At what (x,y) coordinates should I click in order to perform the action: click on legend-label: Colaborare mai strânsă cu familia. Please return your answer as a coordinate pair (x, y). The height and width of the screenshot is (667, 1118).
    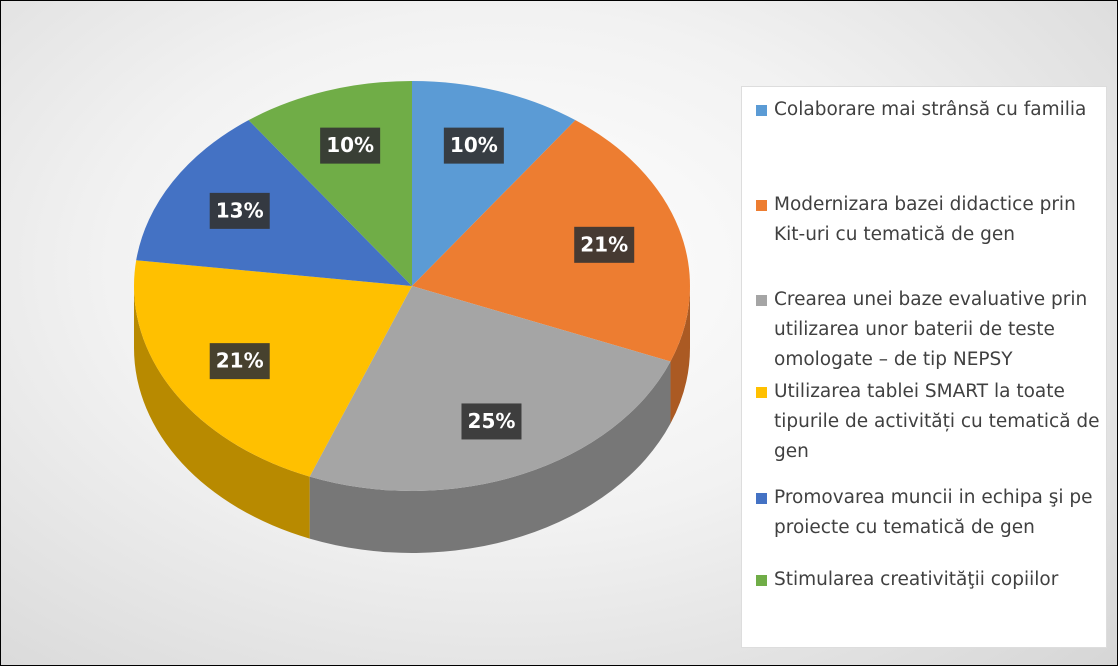
    Looking at the image, I should click on (930, 109).